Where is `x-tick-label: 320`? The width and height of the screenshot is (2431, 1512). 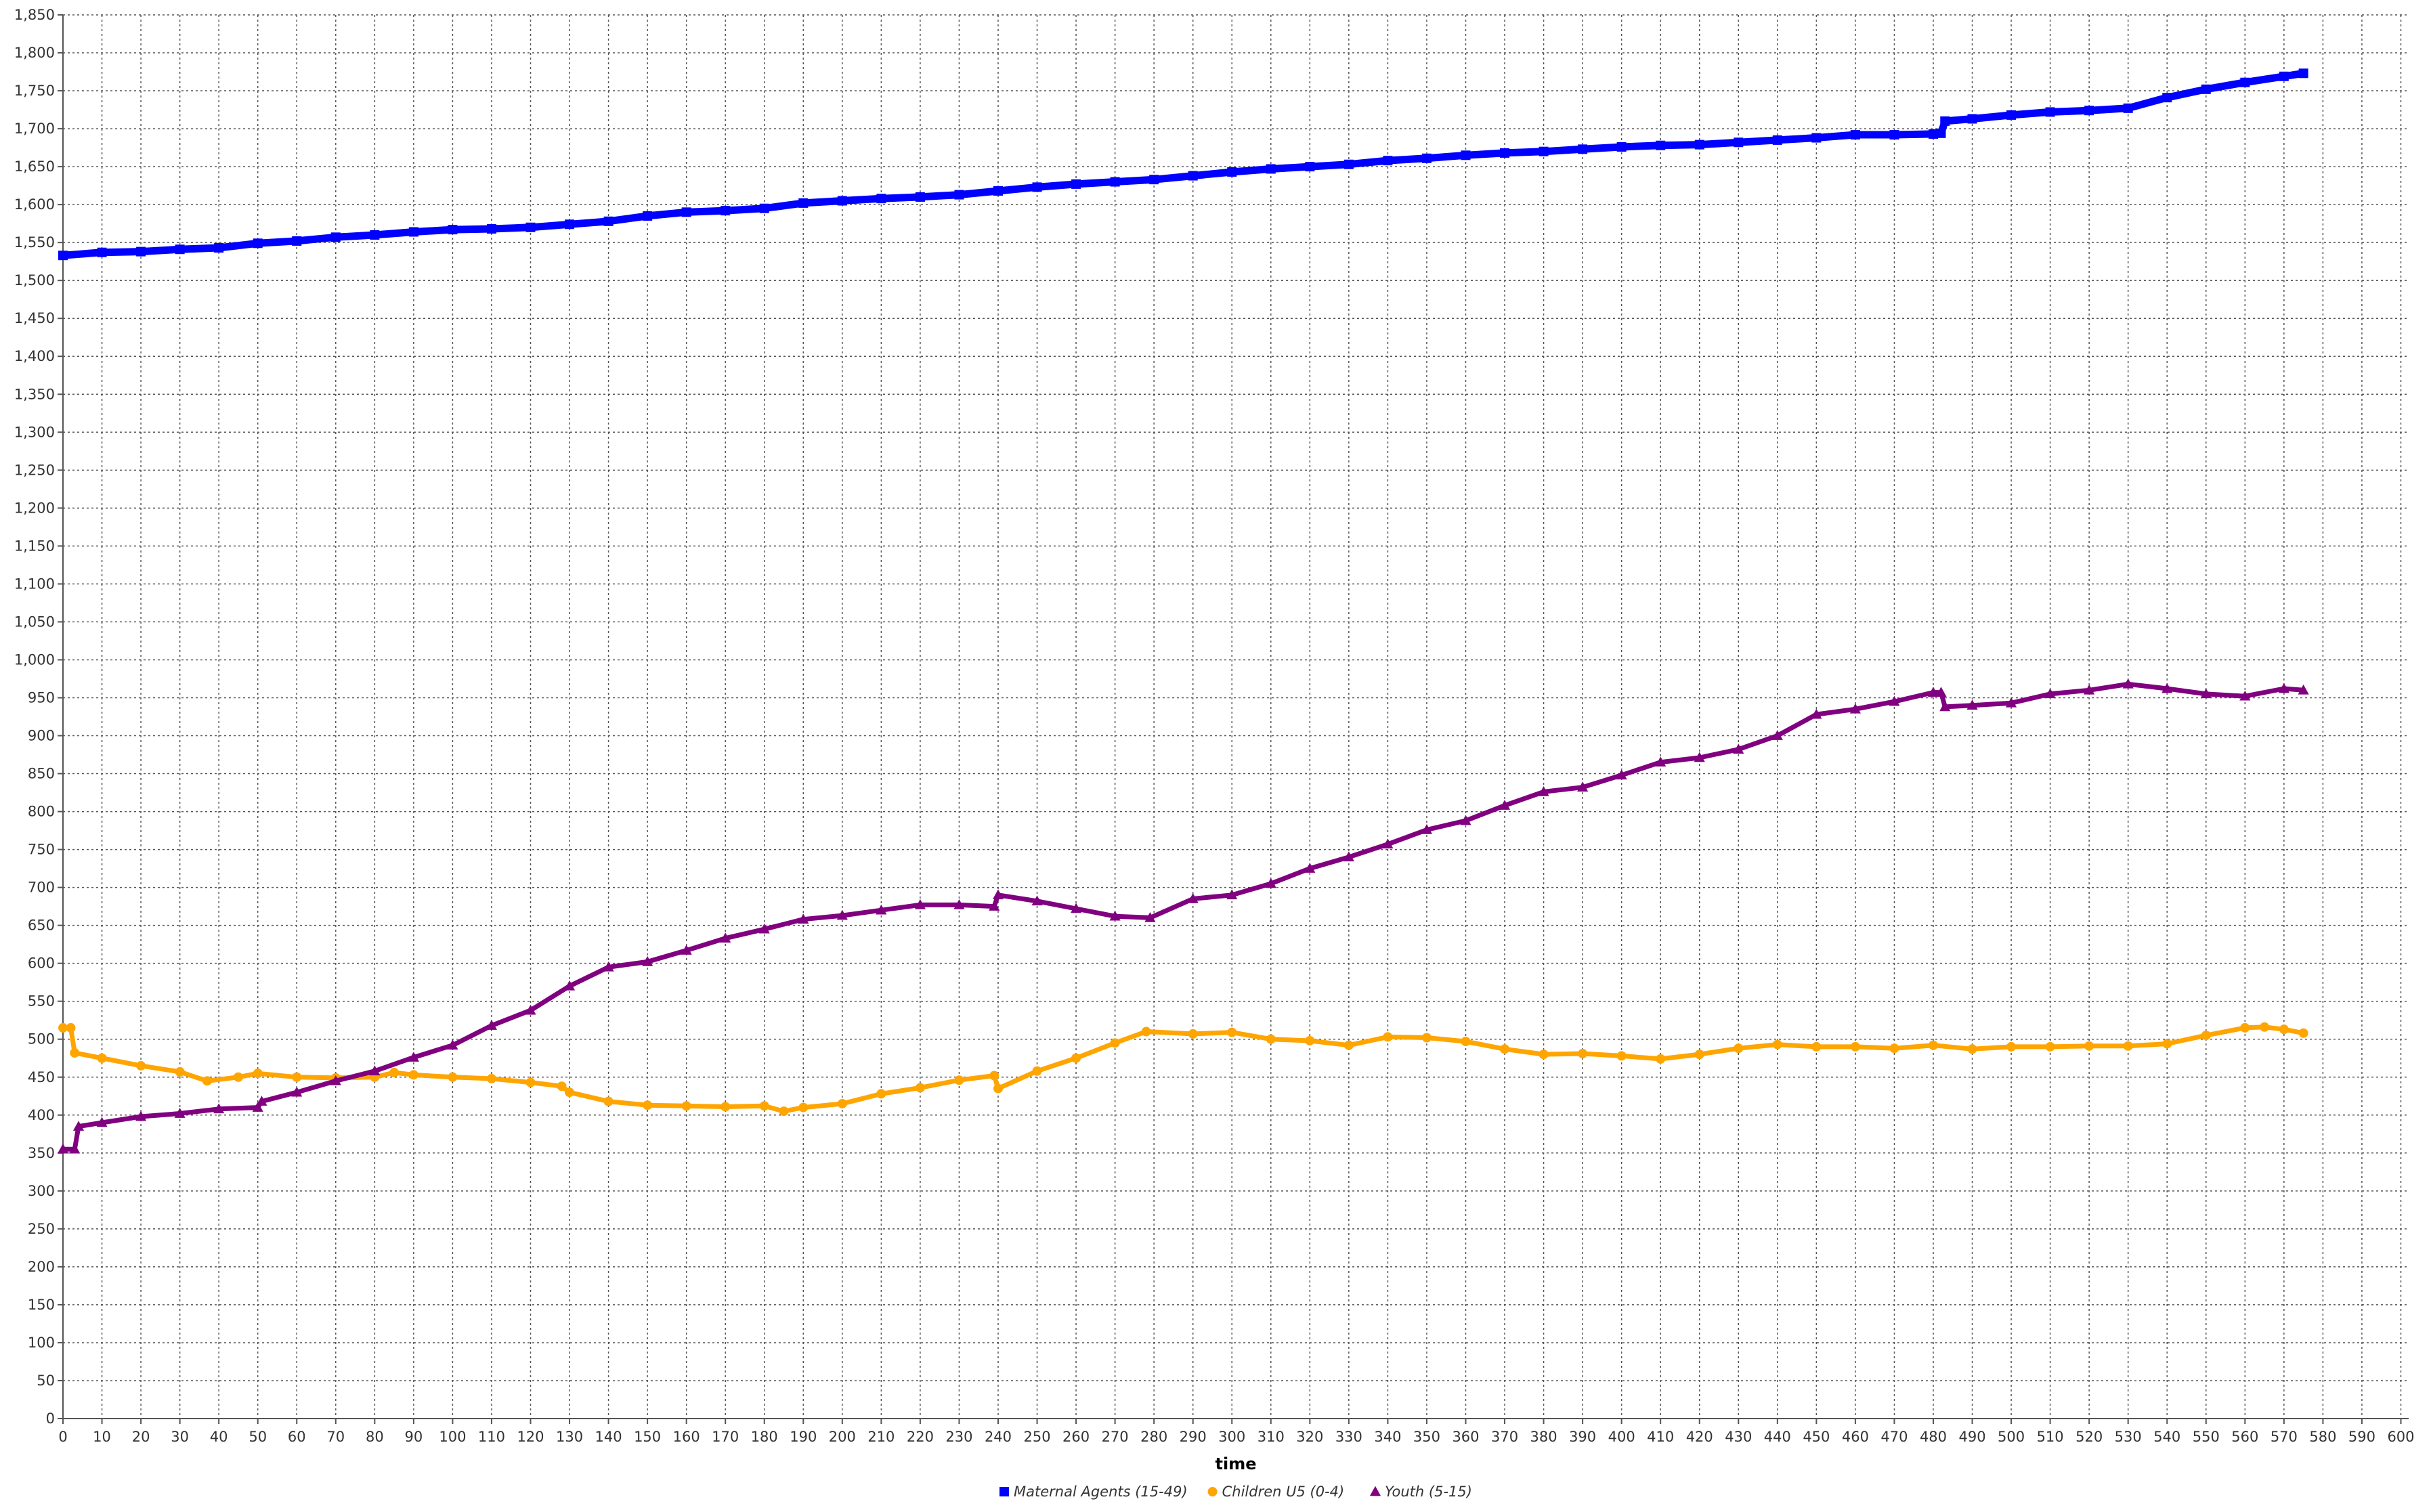 x-tick-label: 320 is located at coordinates (1309, 1437).